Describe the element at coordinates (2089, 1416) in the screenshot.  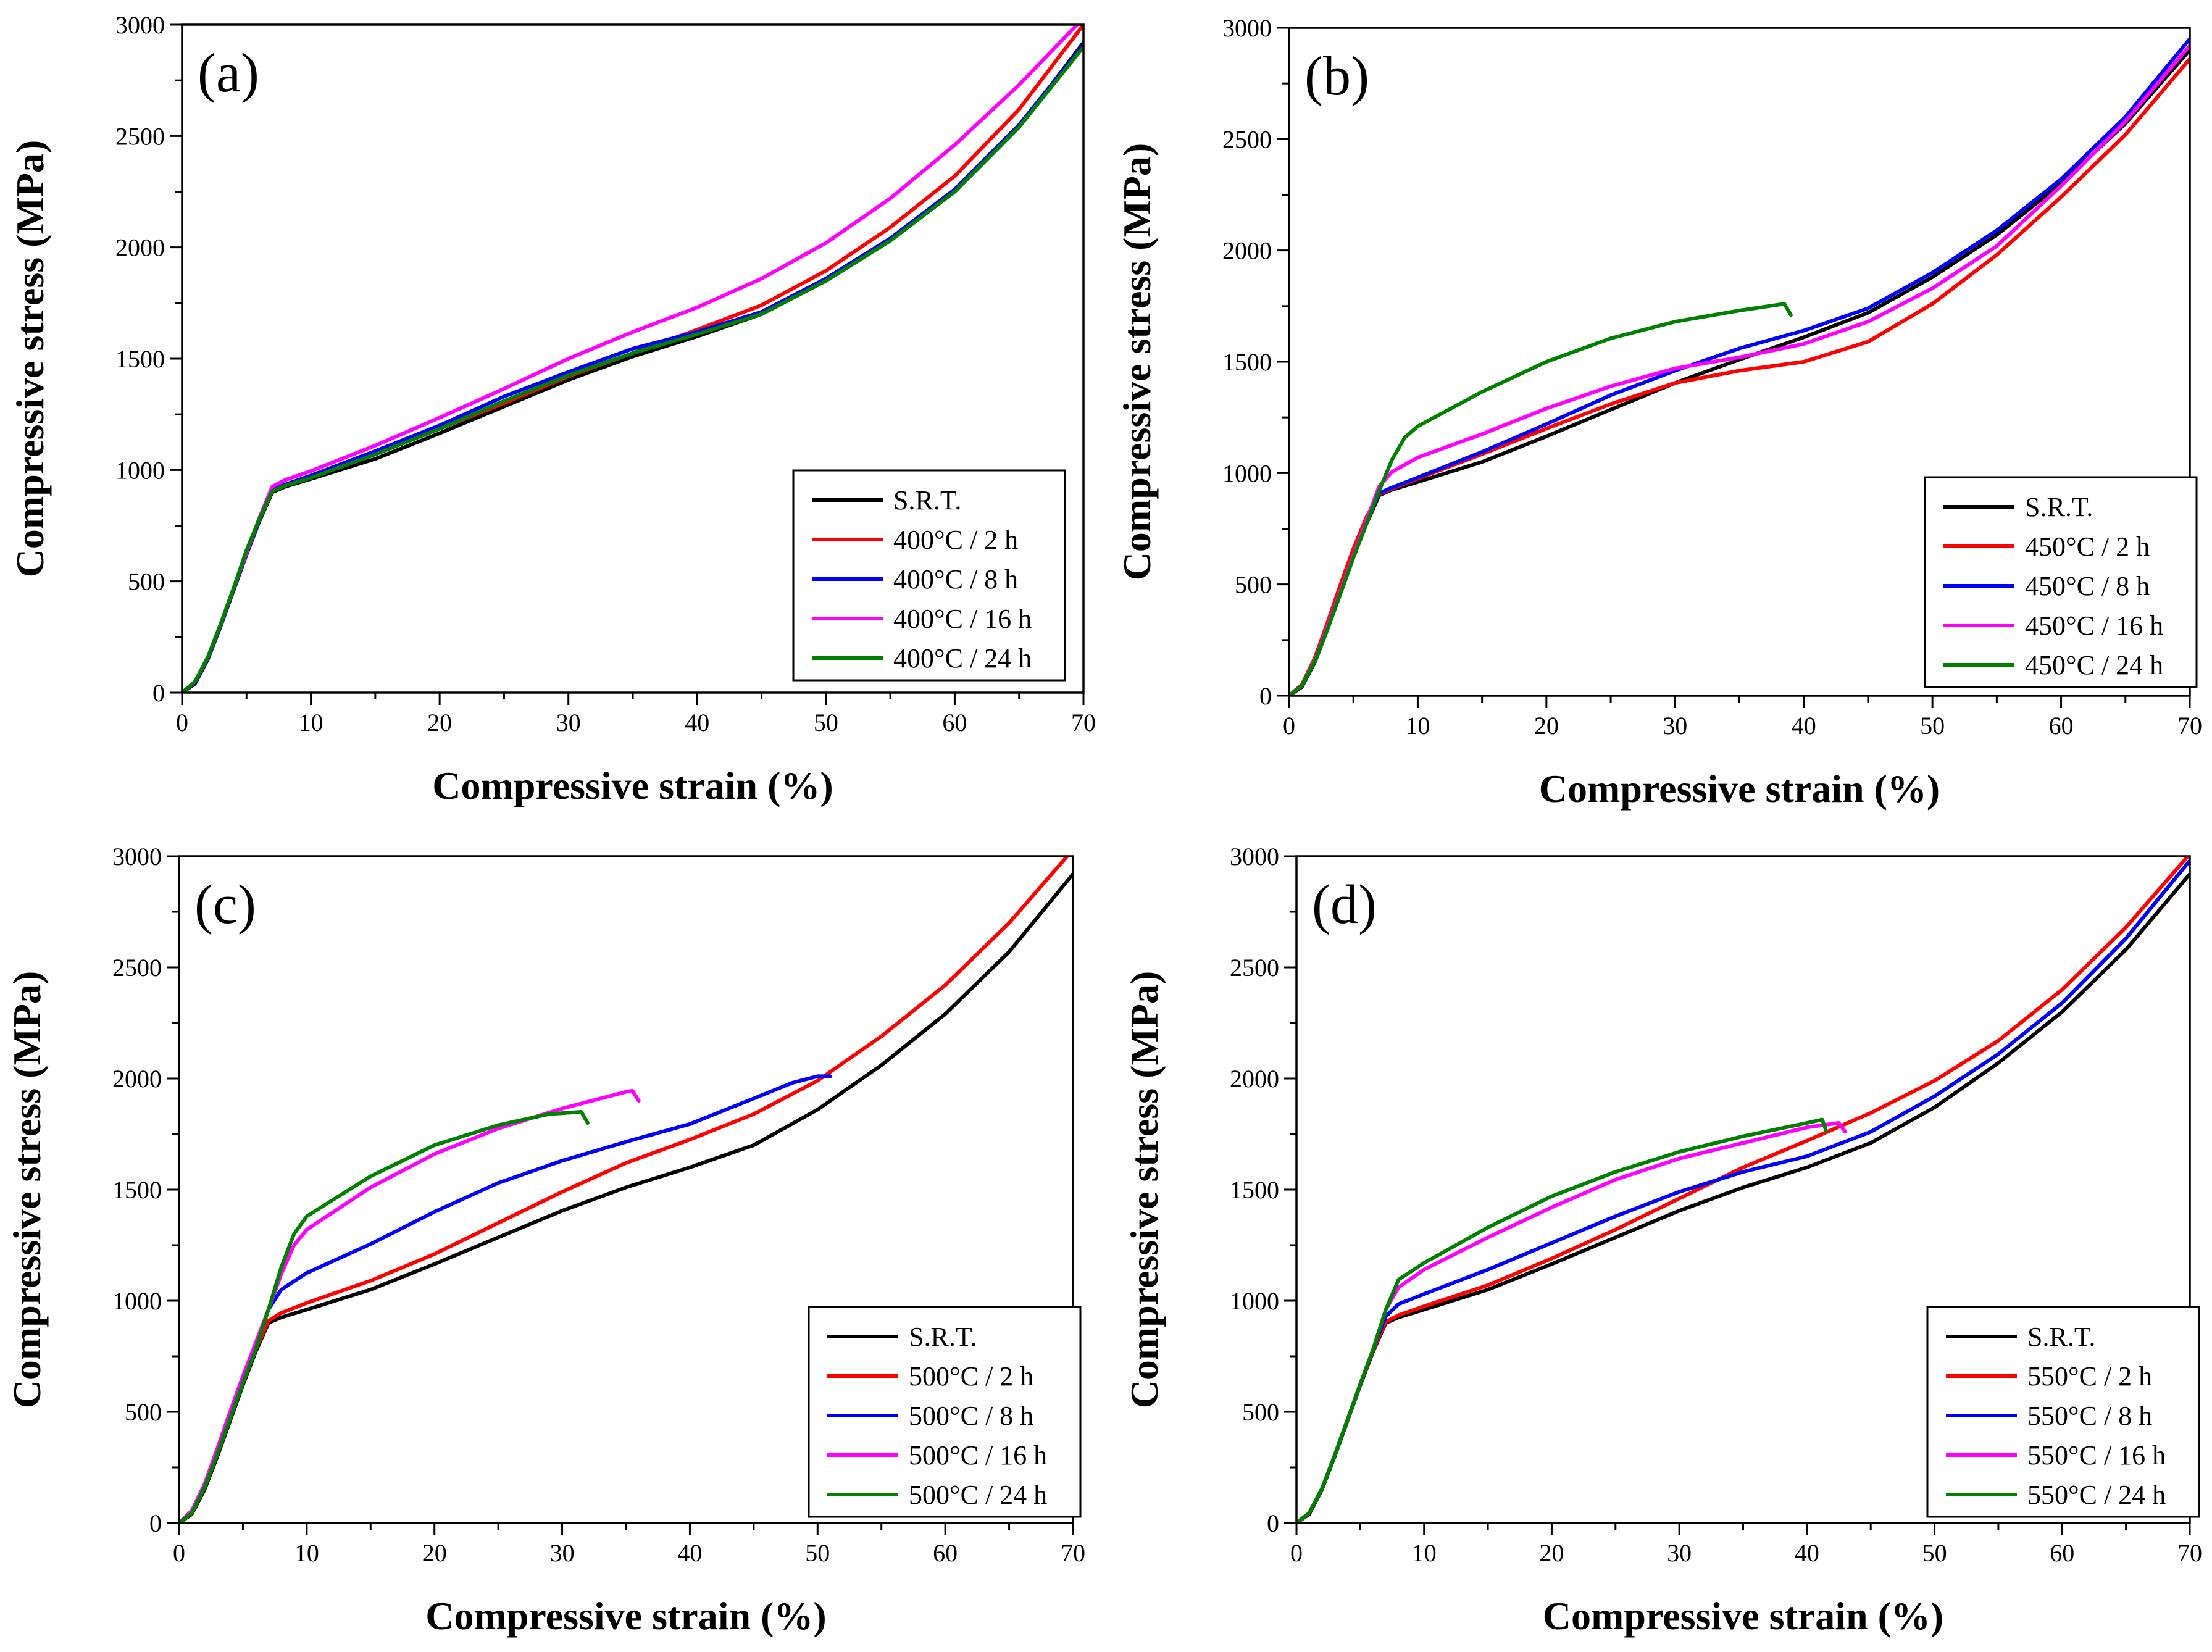
I see `legend-label: 550°C / 8 h` at that location.